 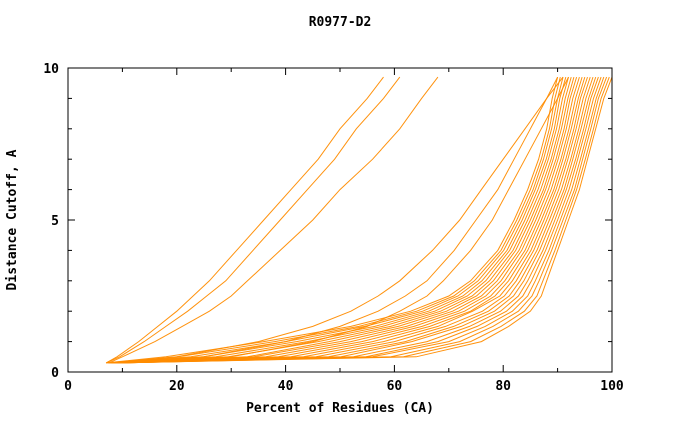 I want to click on y-tick-label: 0, so click(x=55, y=373).